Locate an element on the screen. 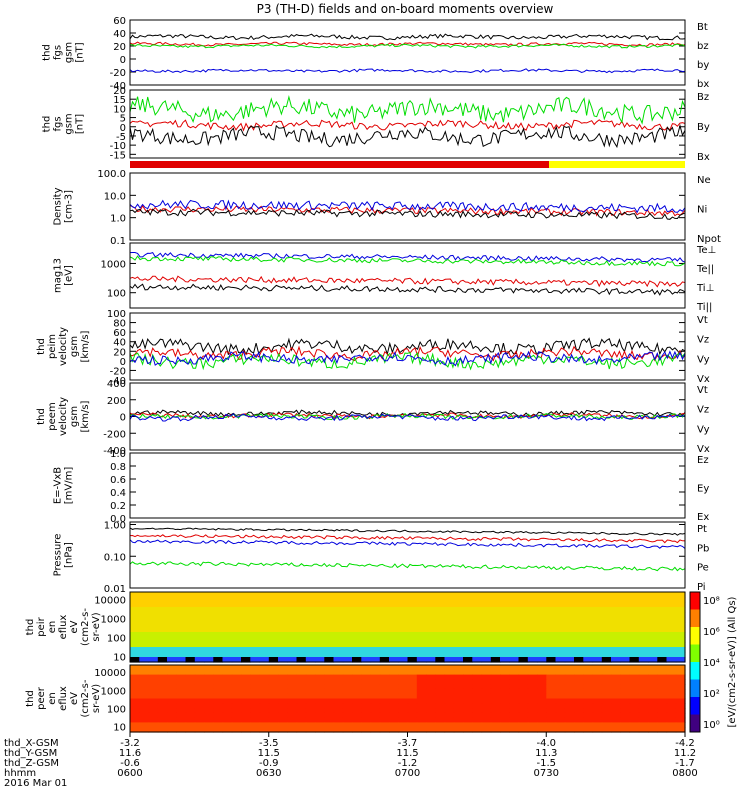 The image size is (750, 800). panel-6-tick-label: 0.2 is located at coordinates (118, 506).